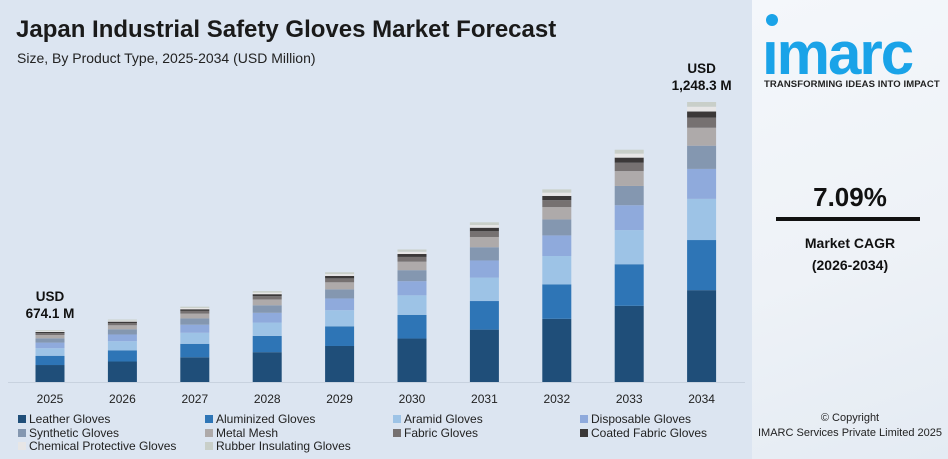 The image size is (948, 459). Describe the element at coordinates (194, 399) in the screenshot. I see `x-tick-label: 2027` at that location.